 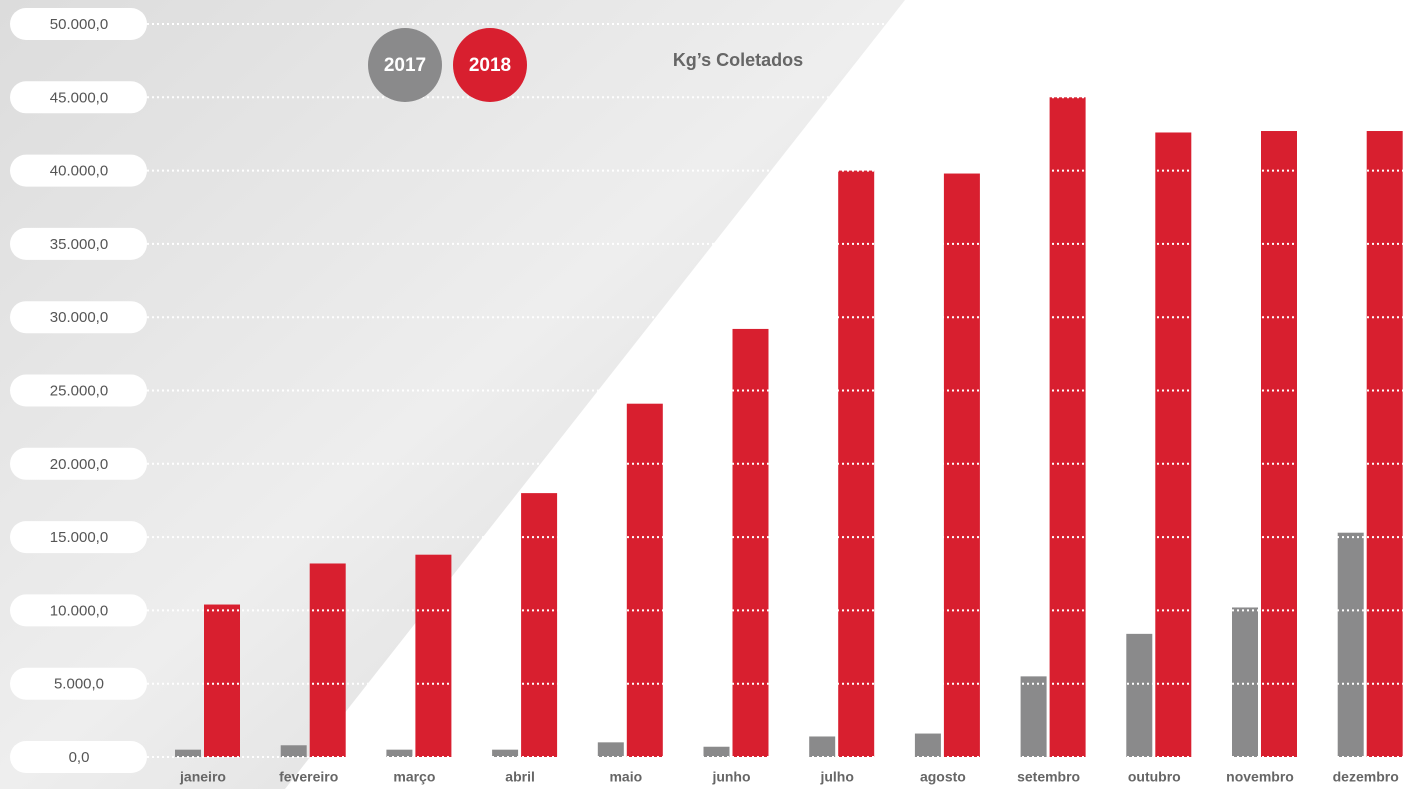 I want to click on y-tick-label: 0,0, so click(x=79, y=757).